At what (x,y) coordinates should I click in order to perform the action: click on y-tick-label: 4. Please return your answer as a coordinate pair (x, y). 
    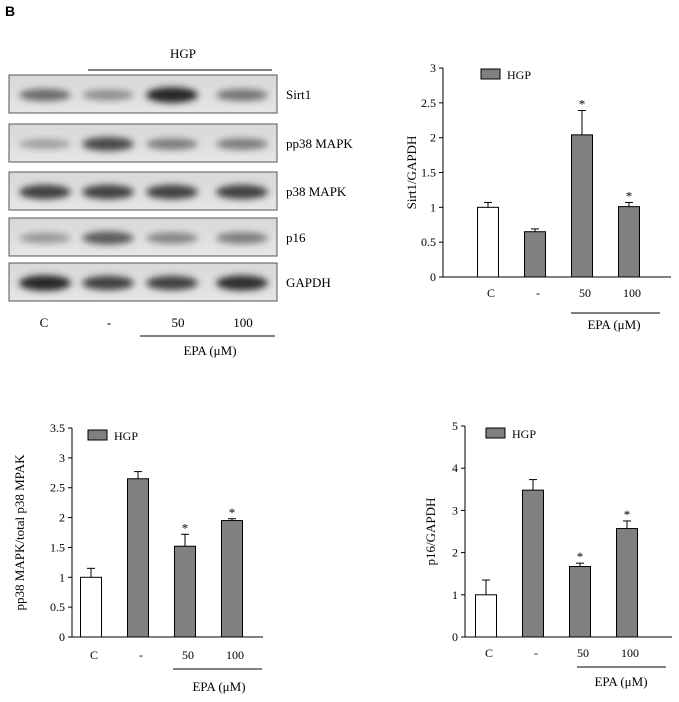
    Looking at the image, I should click on (455, 468).